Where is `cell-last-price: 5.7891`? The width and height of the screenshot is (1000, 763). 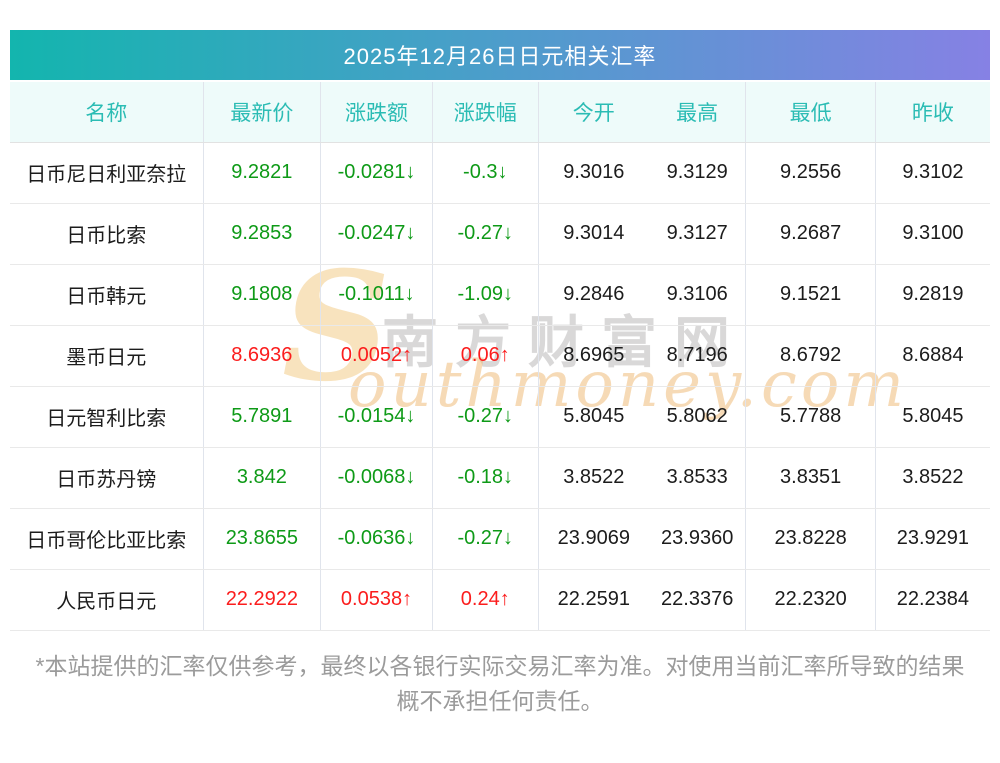
cell-last-price: 5.7891 is located at coordinates (261, 417).